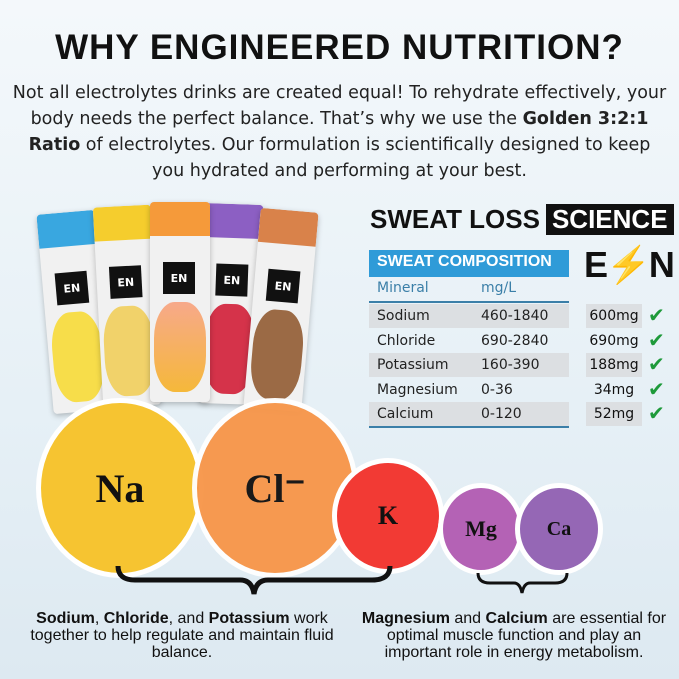 The image size is (679, 679). What do you see at coordinates (515, 340) in the screenshot?
I see `mineral-range: 690-2840` at bounding box center [515, 340].